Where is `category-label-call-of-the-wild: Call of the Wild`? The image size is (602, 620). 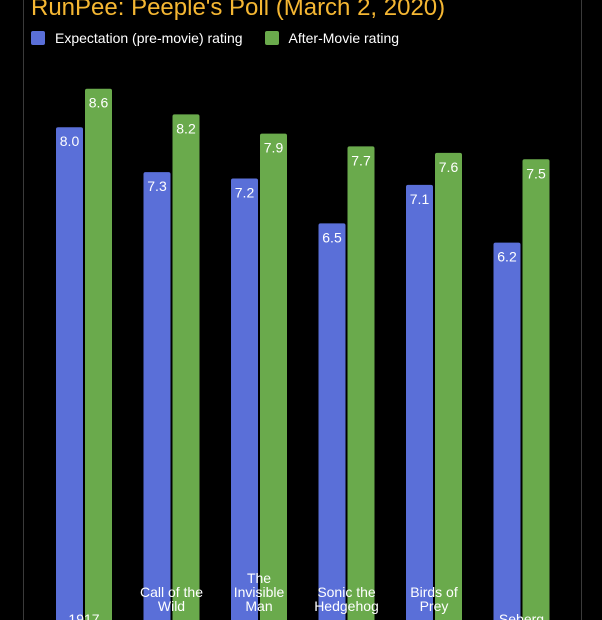
category-label-call-of-the-wild: Call of the Wild is located at coordinates (171, 599).